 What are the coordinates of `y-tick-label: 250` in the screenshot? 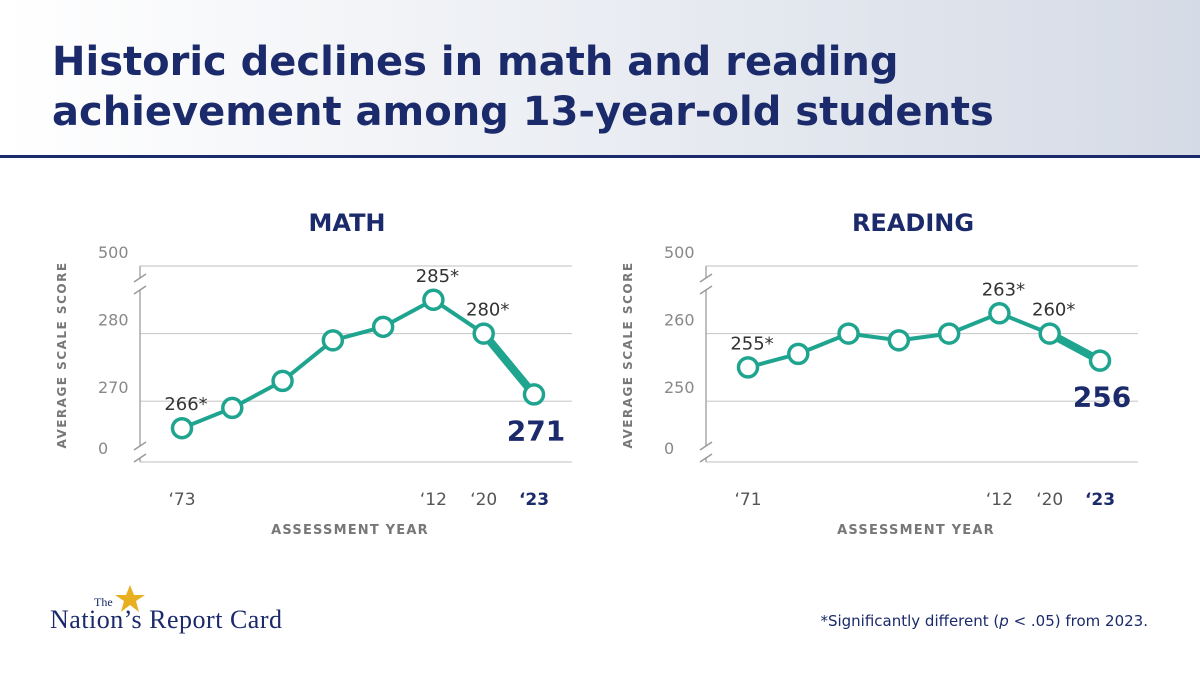 It's located at (679, 387).